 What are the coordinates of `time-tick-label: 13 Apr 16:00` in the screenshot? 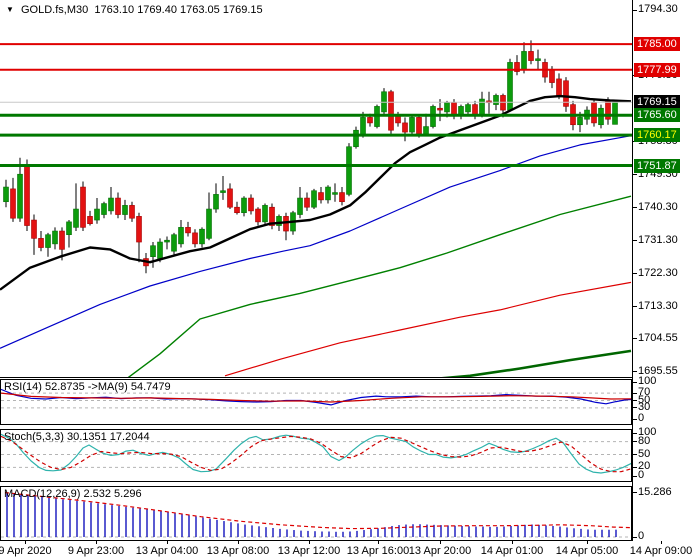 It's located at (378, 551).